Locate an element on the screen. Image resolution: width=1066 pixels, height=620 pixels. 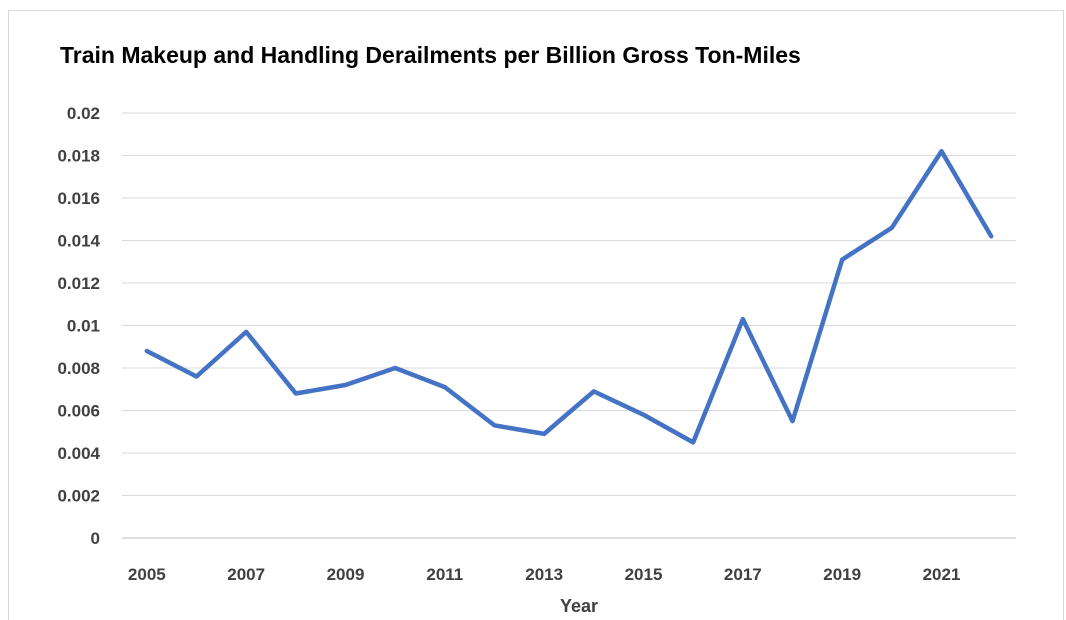
y-tick-label: 0.018 is located at coordinates (78, 156).